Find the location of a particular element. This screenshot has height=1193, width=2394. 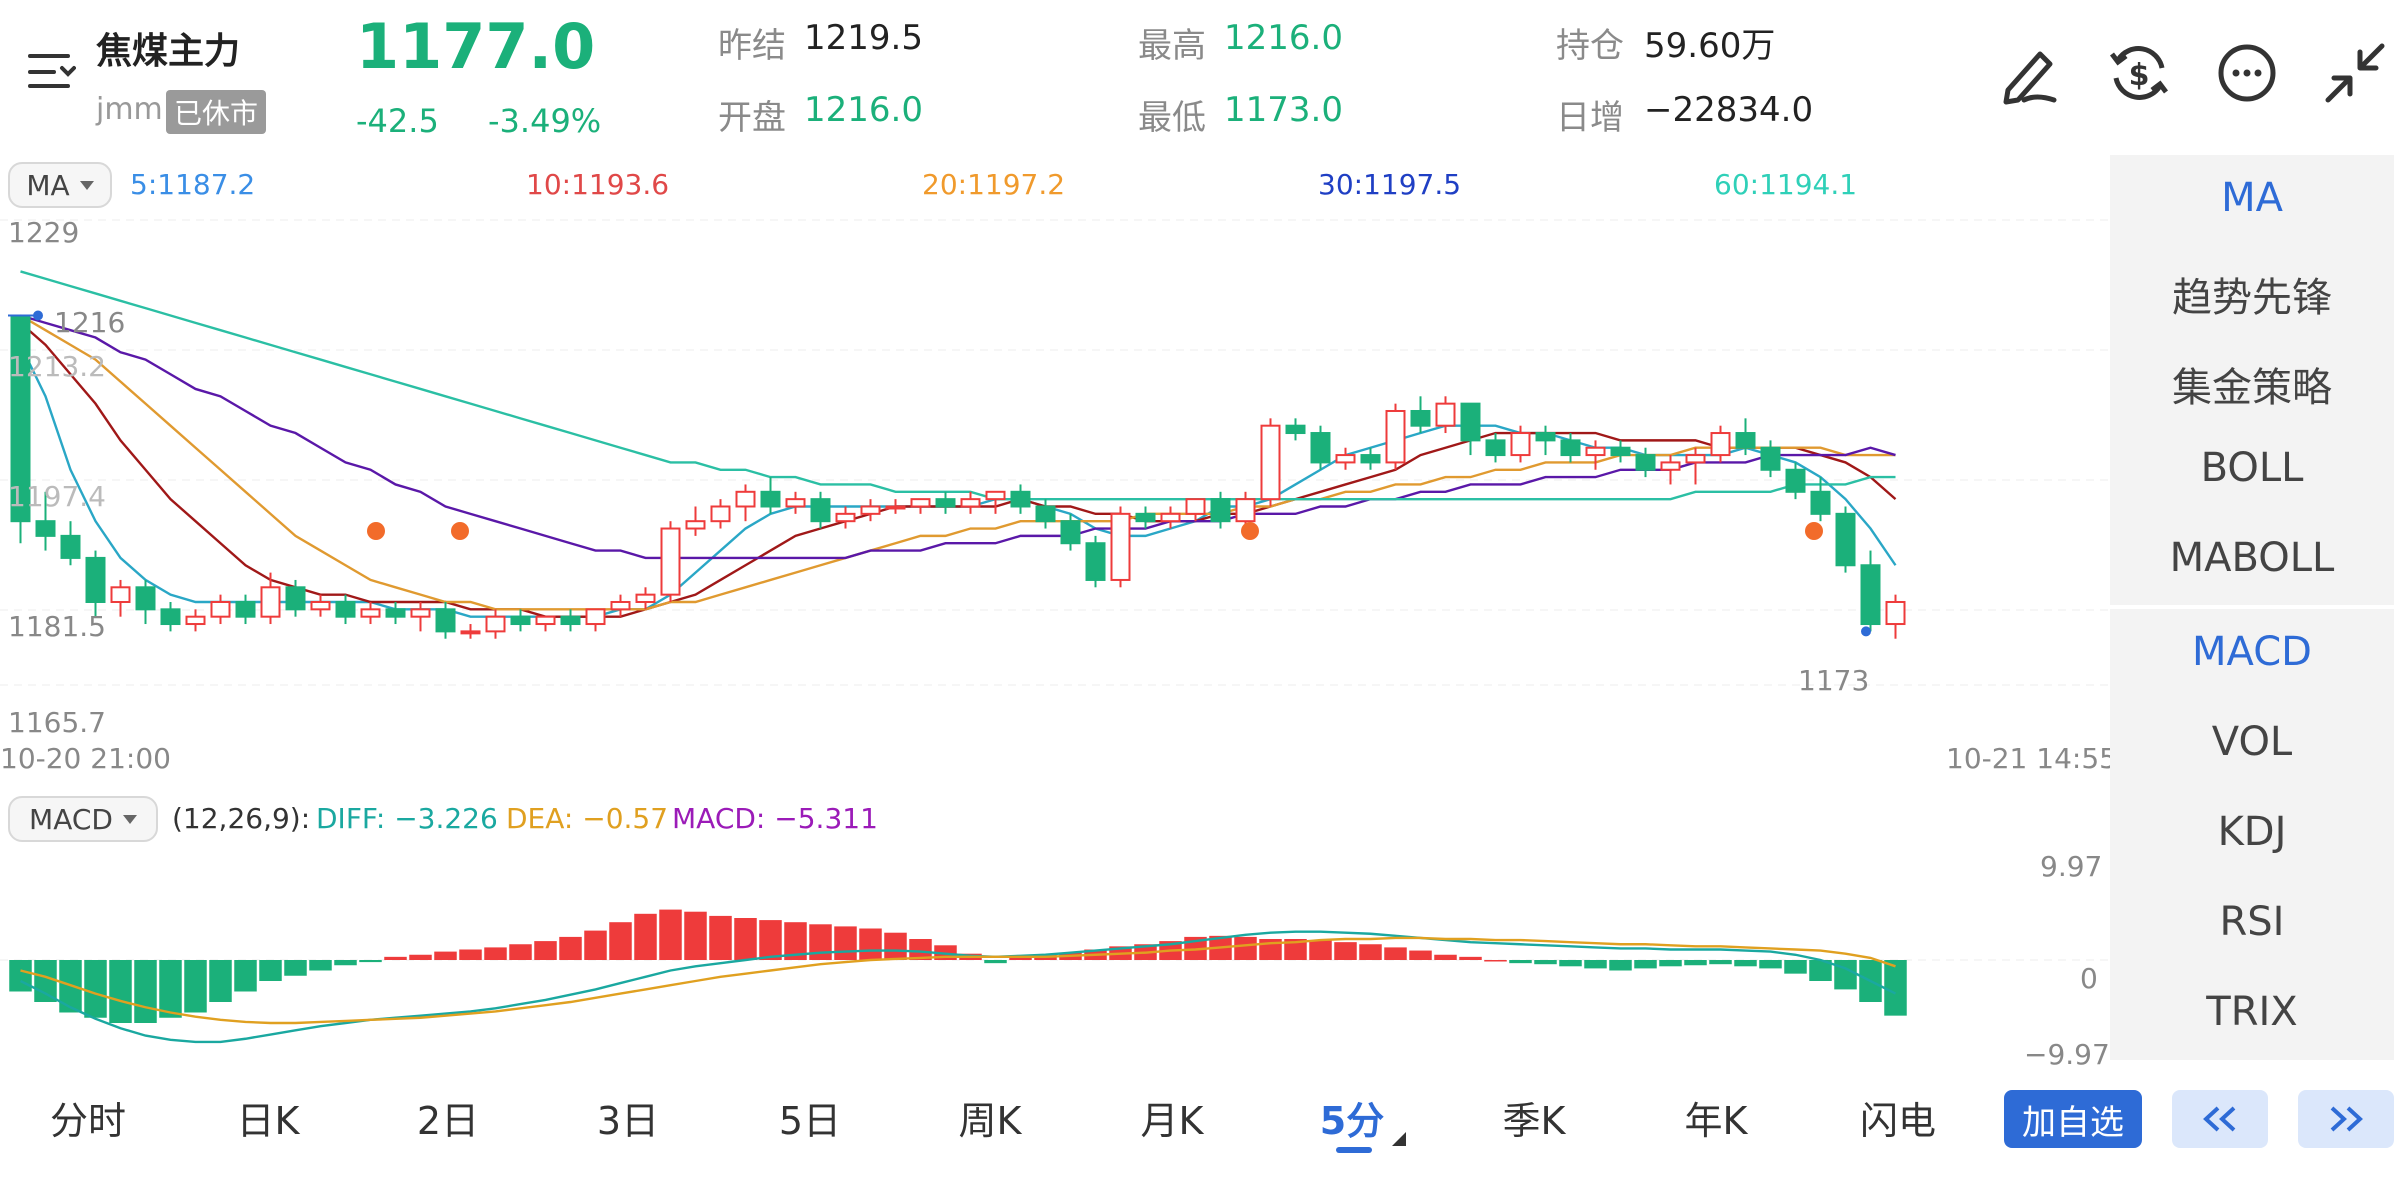

more-icon is located at coordinates (2247, 73).